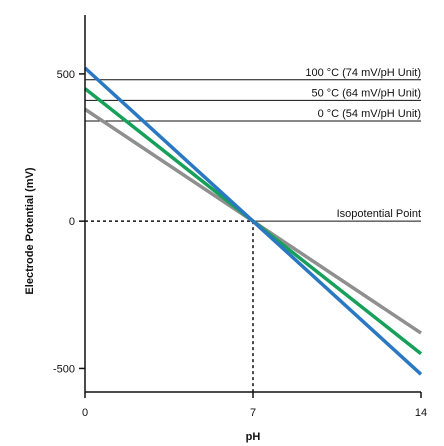 This screenshot has width=444, height=446. I want to click on annotation-label-1: 50 °C (64 mV/pH Unit), so click(366, 93).